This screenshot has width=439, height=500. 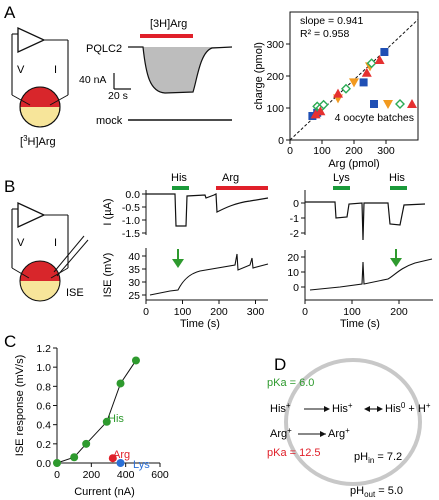 I want to click on y-tick-label: 1.0, so click(x=43, y=368).